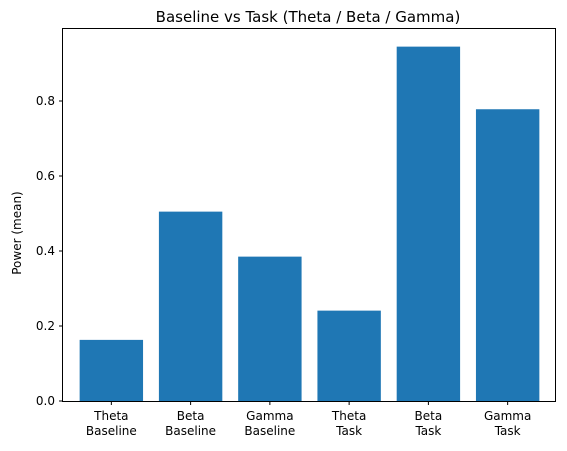 This screenshot has height=451, width=567. I want to click on y-tick-label: 0.4, so click(45, 251).